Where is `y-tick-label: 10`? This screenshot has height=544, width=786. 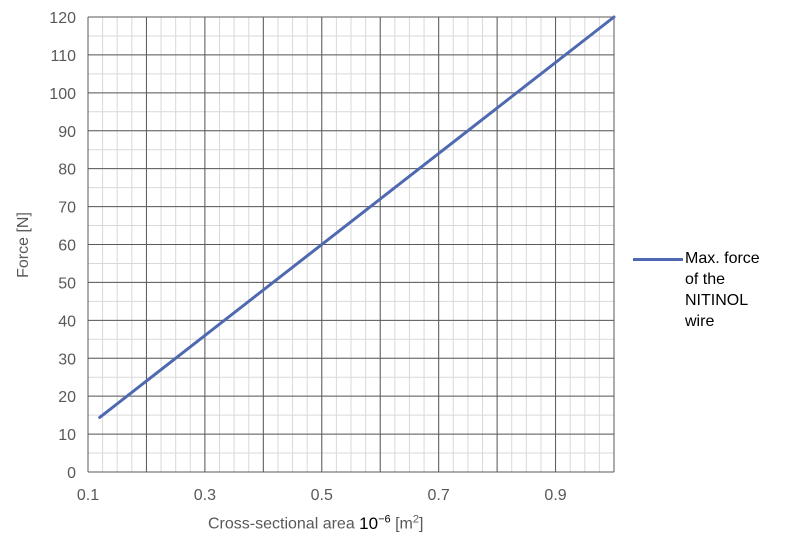 y-tick-label: 10 is located at coordinates (67, 435).